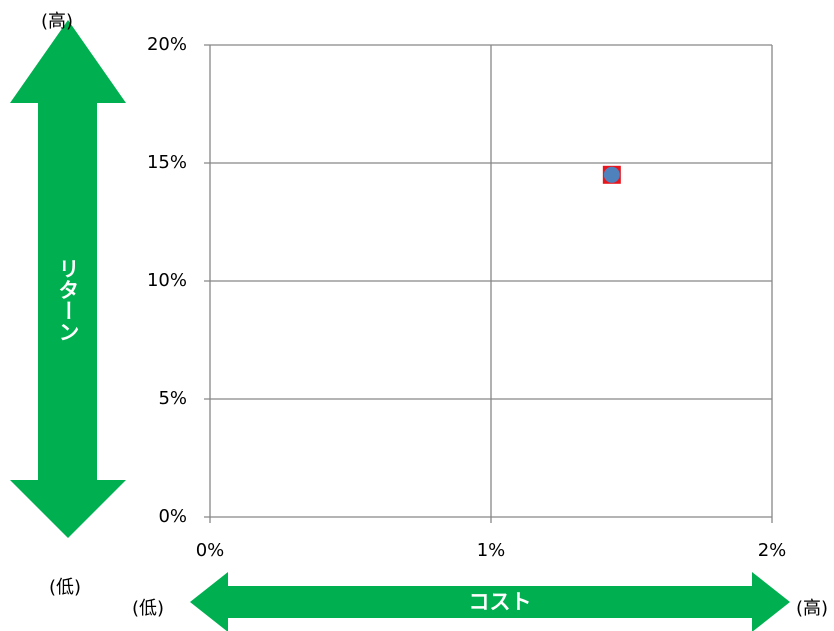 The height and width of the screenshot is (631, 834). What do you see at coordinates (491, 550) in the screenshot?
I see `x-tick-label: 1%` at bounding box center [491, 550].